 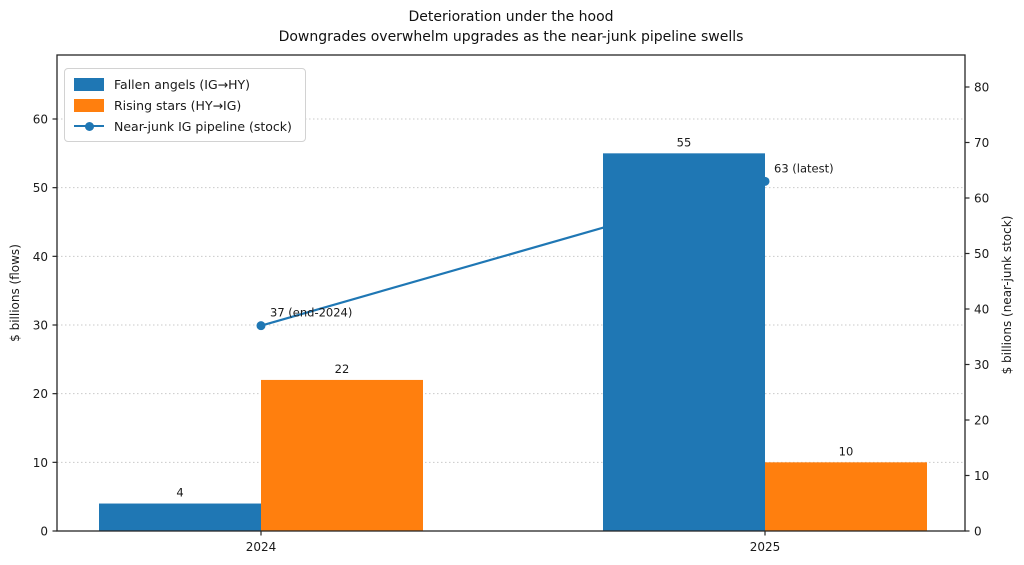 What do you see at coordinates (15, 293) in the screenshot?
I see `left-axis-label: $ billions (flows)` at bounding box center [15, 293].